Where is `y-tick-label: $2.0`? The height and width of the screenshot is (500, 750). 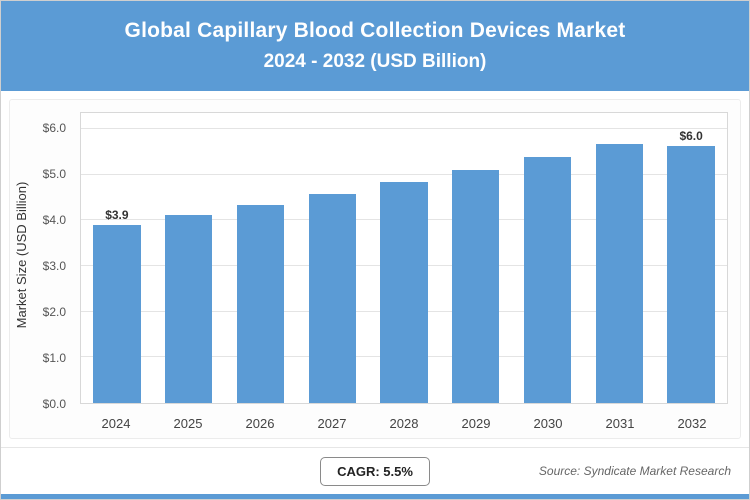
y-tick-label: $2.0 is located at coordinates (54, 312).